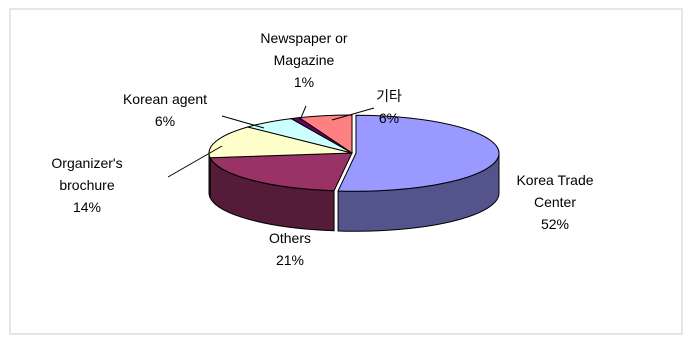 The image size is (690, 340). Describe the element at coordinates (290, 260) in the screenshot. I see `slice-value-1: 21%` at that location.